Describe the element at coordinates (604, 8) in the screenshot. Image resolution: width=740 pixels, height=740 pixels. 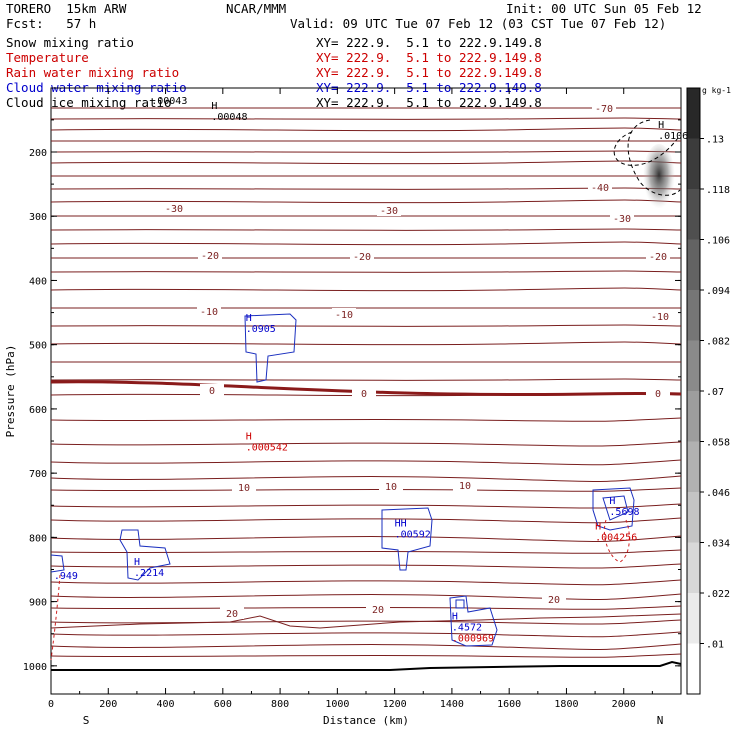
I see `init-time: Init: 00 UTC Sun 05 Feb 12` at that location.